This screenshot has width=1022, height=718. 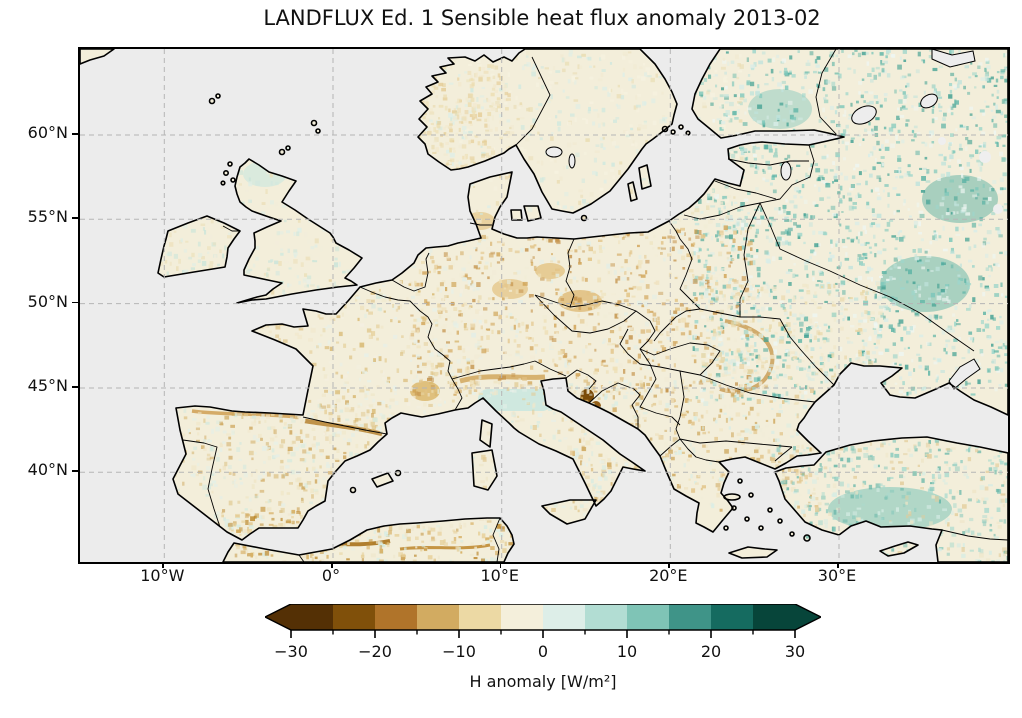 What do you see at coordinates (668, 575) in the screenshot?
I see `x-tick-label: 20°E` at bounding box center [668, 575].